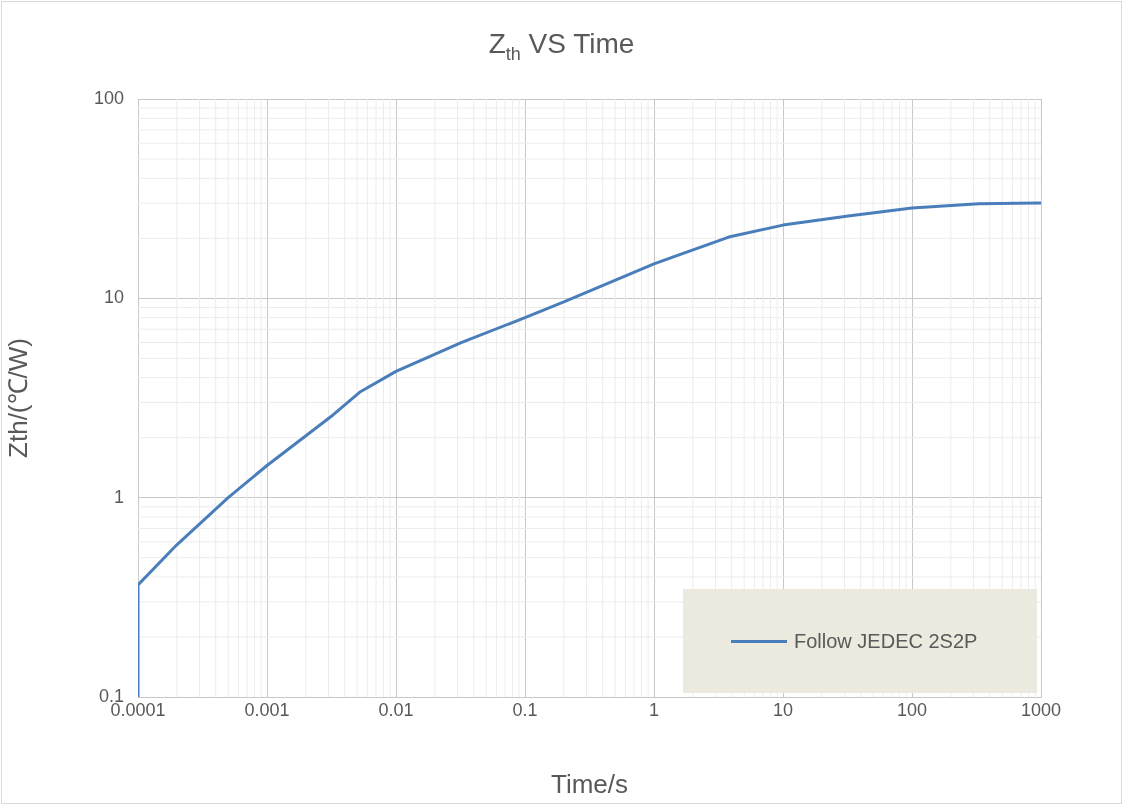  Describe the element at coordinates (654, 709) in the screenshot. I see `x-tick-label: 1` at that location.